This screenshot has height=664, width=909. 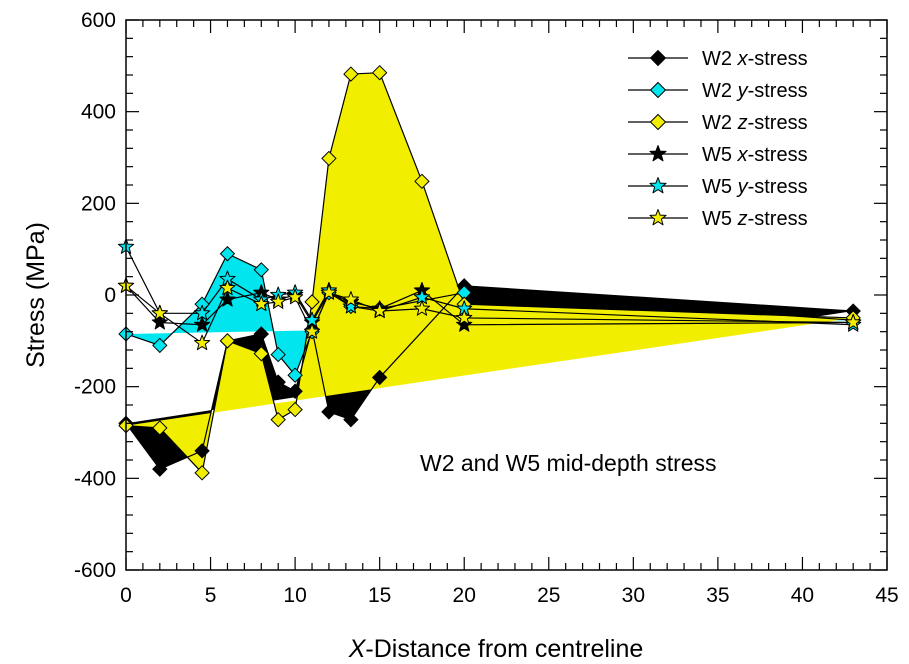 I want to click on legend-item: W2 z-stress, so click(x=718, y=123).